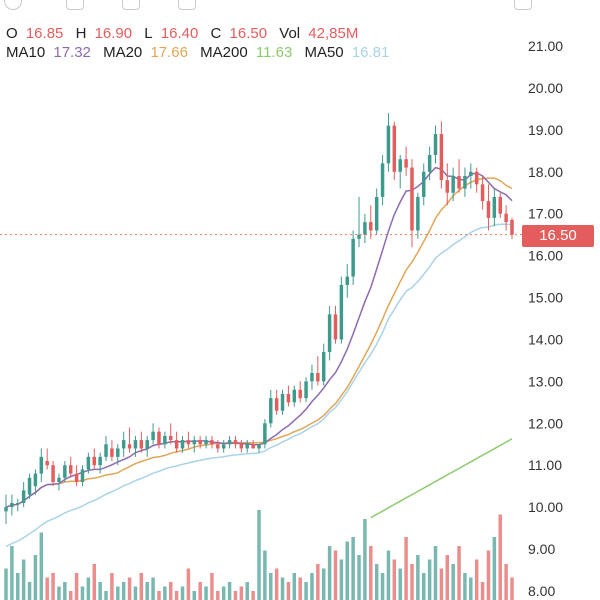 The height and width of the screenshot is (600, 600). What do you see at coordinates (545, 339) in the screenshot?
I see `y-tick-label: 14.00` at bounding box center [545, 339].